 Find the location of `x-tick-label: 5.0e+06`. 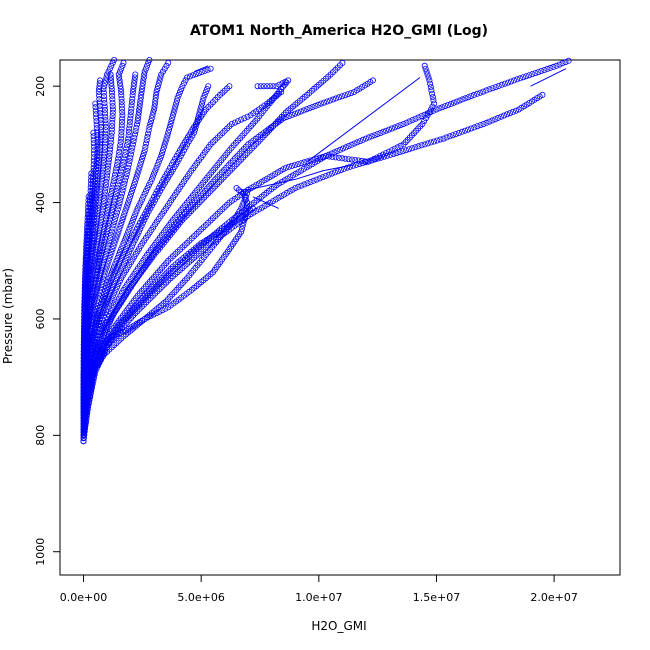

x-tick-label: 5.0e+06 is located at coordinates (200, 597).